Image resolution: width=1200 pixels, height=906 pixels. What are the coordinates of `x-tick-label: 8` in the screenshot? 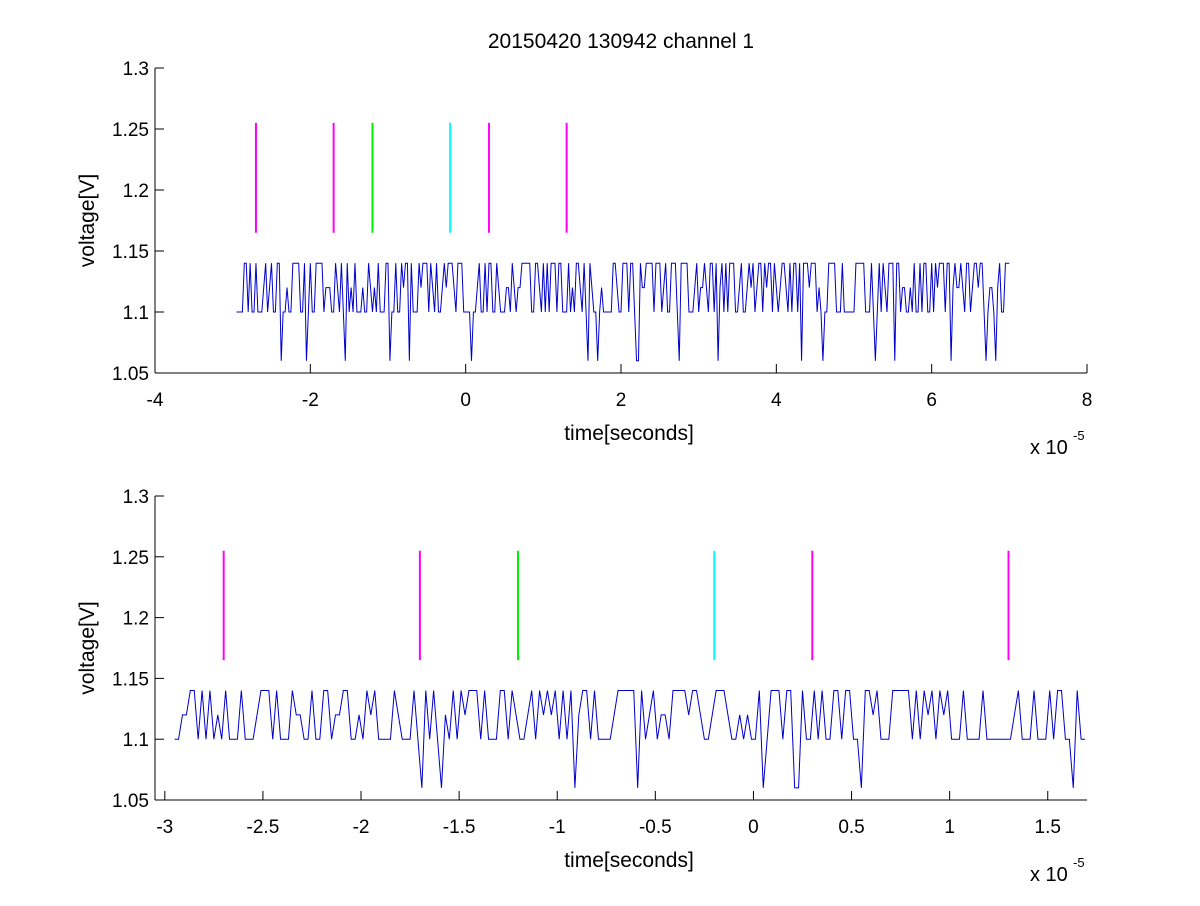 It's located at (1087, 400).